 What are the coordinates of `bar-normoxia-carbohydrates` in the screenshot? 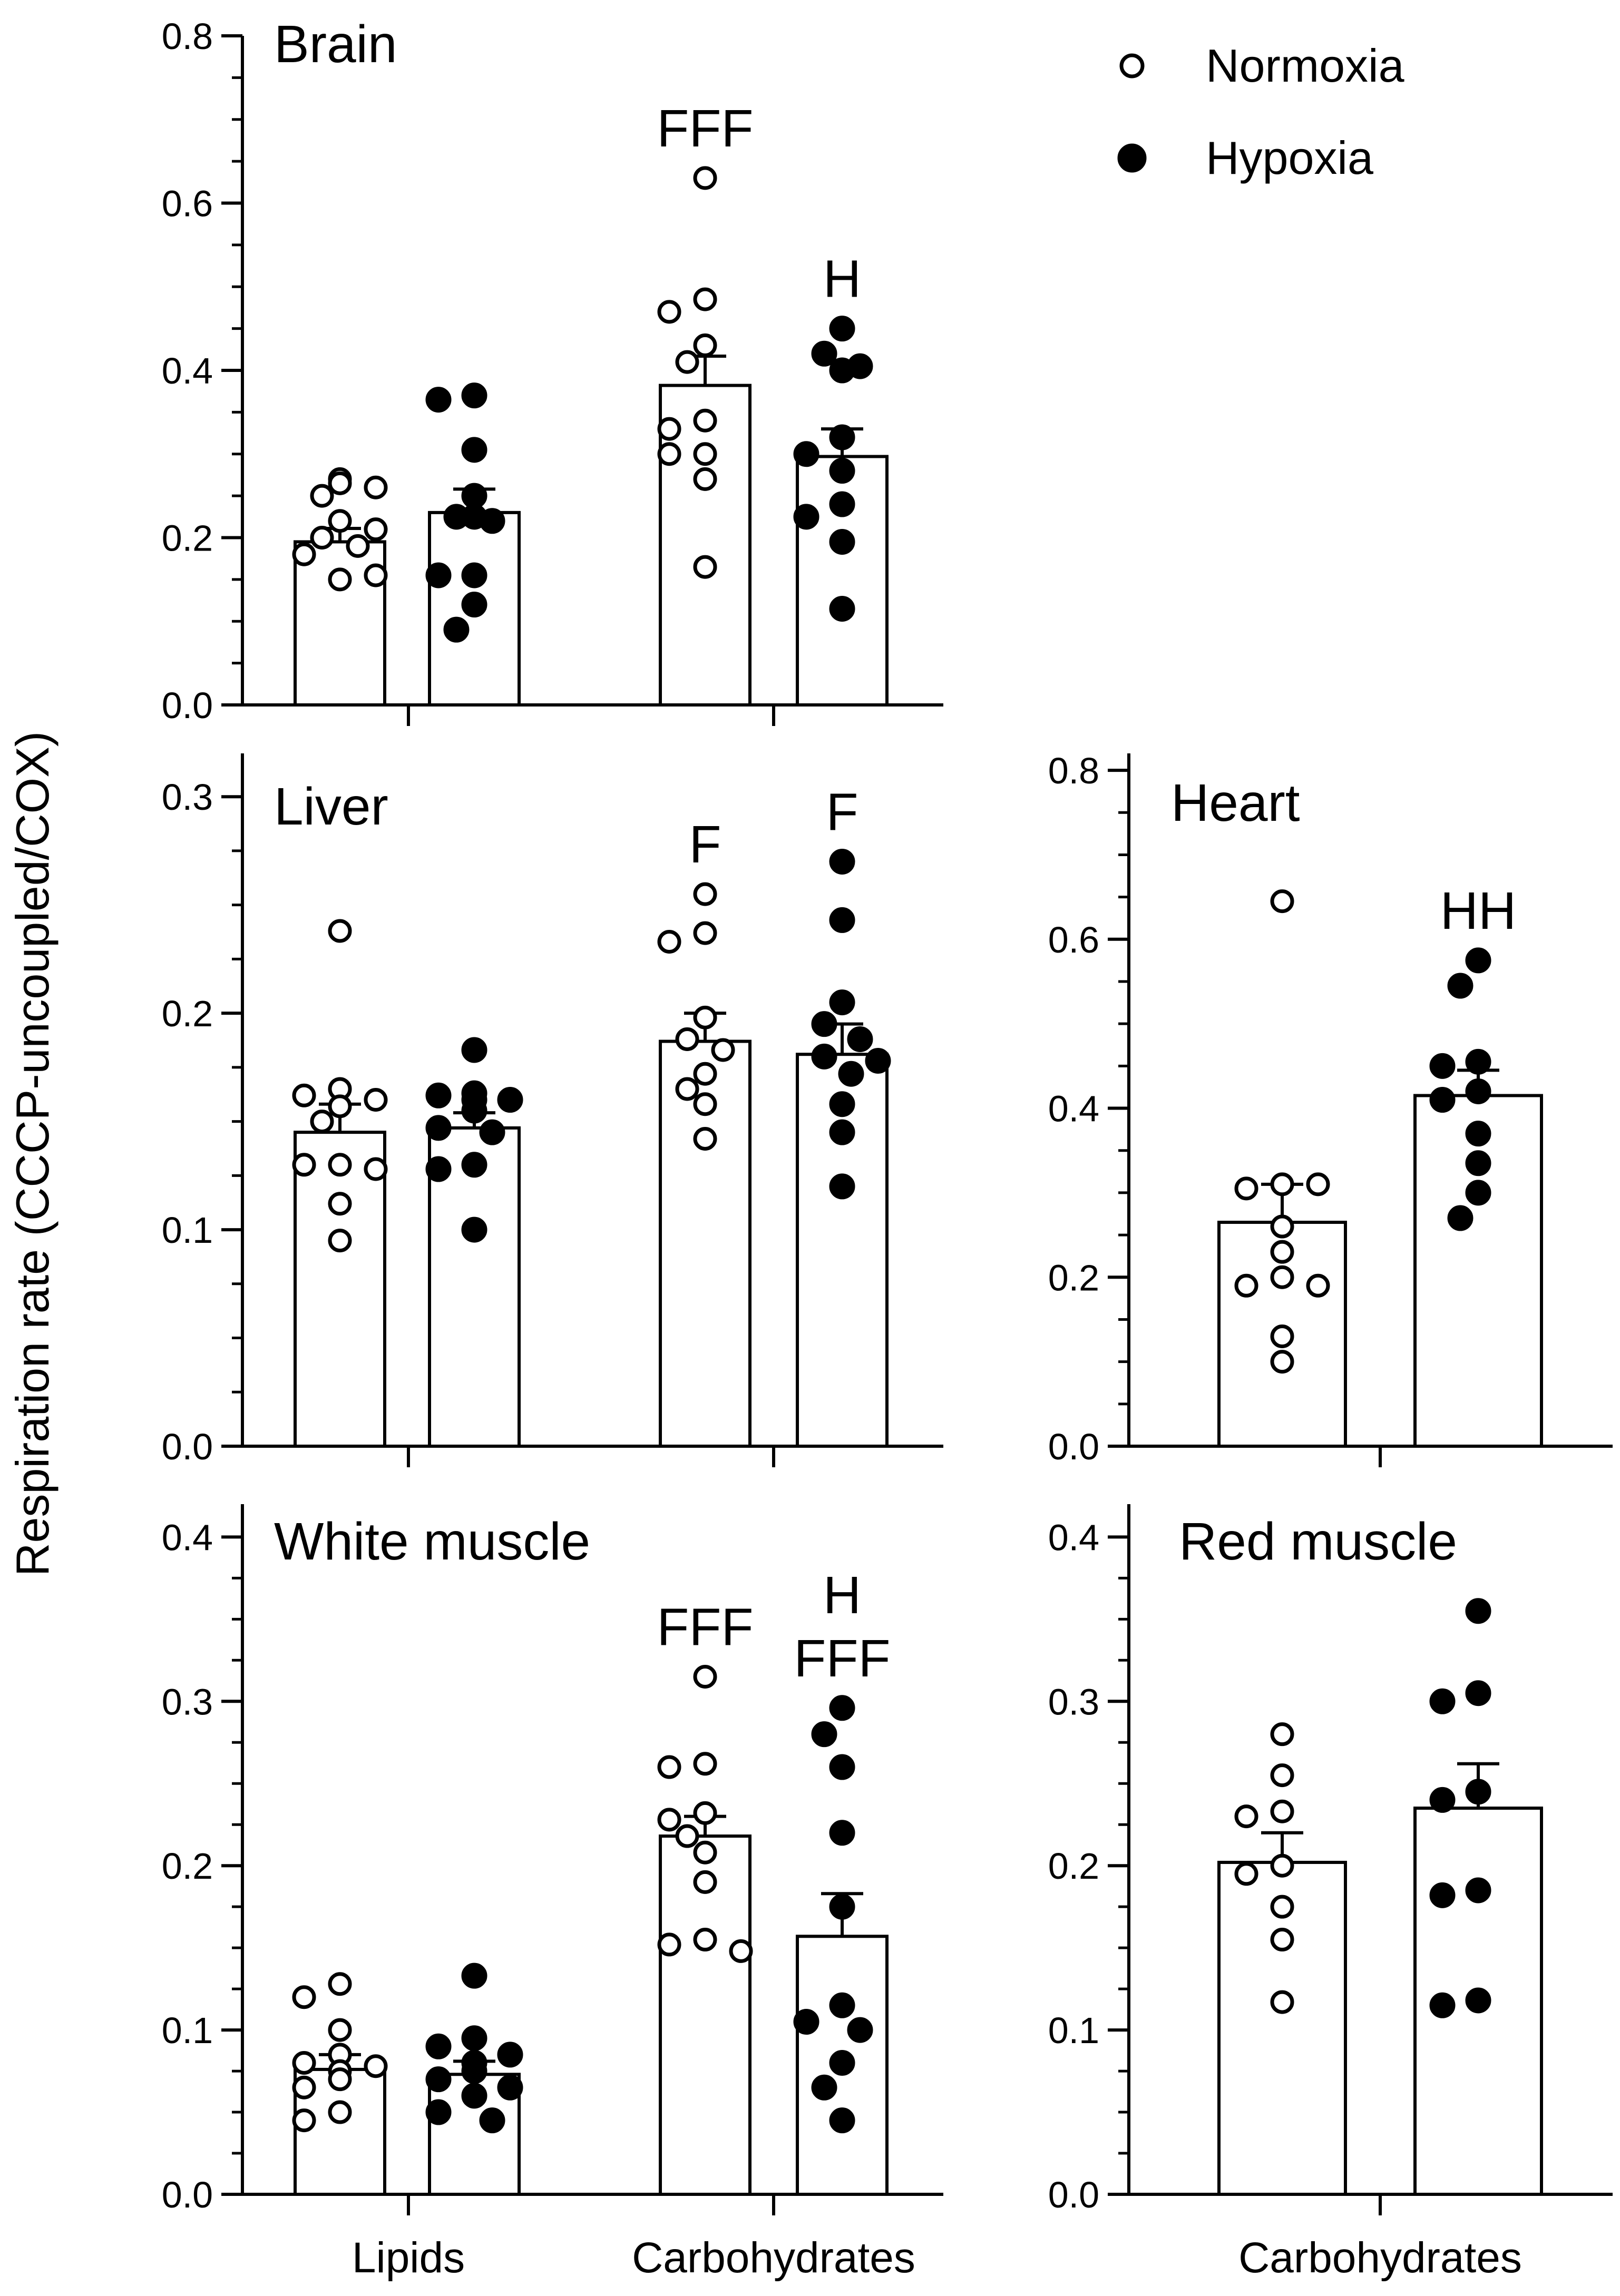 It's located at (705, 2015).